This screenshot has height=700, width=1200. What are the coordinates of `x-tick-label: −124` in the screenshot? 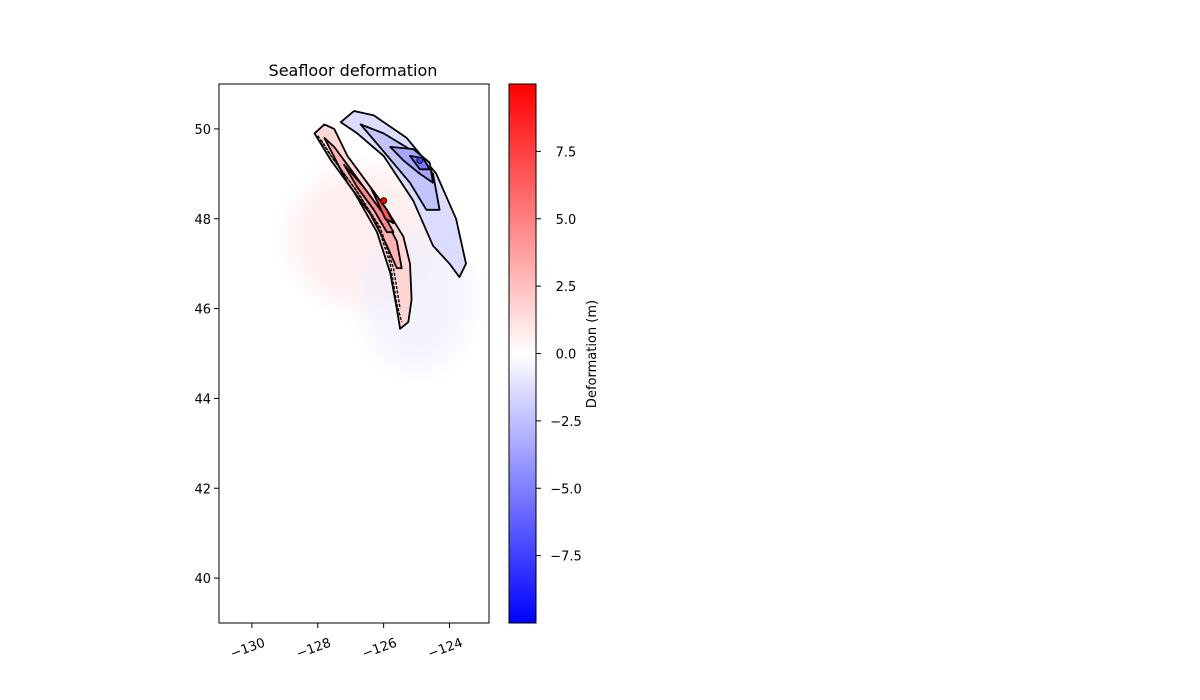 It's located at (445, 649).